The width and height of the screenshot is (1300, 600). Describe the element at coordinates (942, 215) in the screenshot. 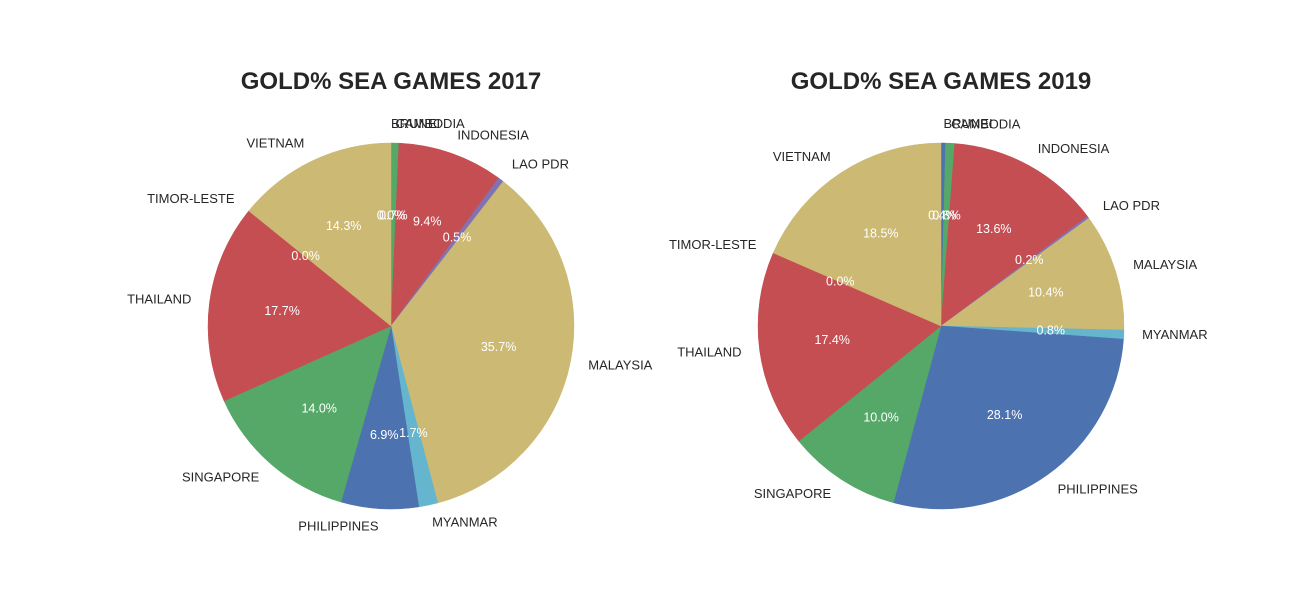

I see `pct-label-brunei-2019: 0.4%` at that location.